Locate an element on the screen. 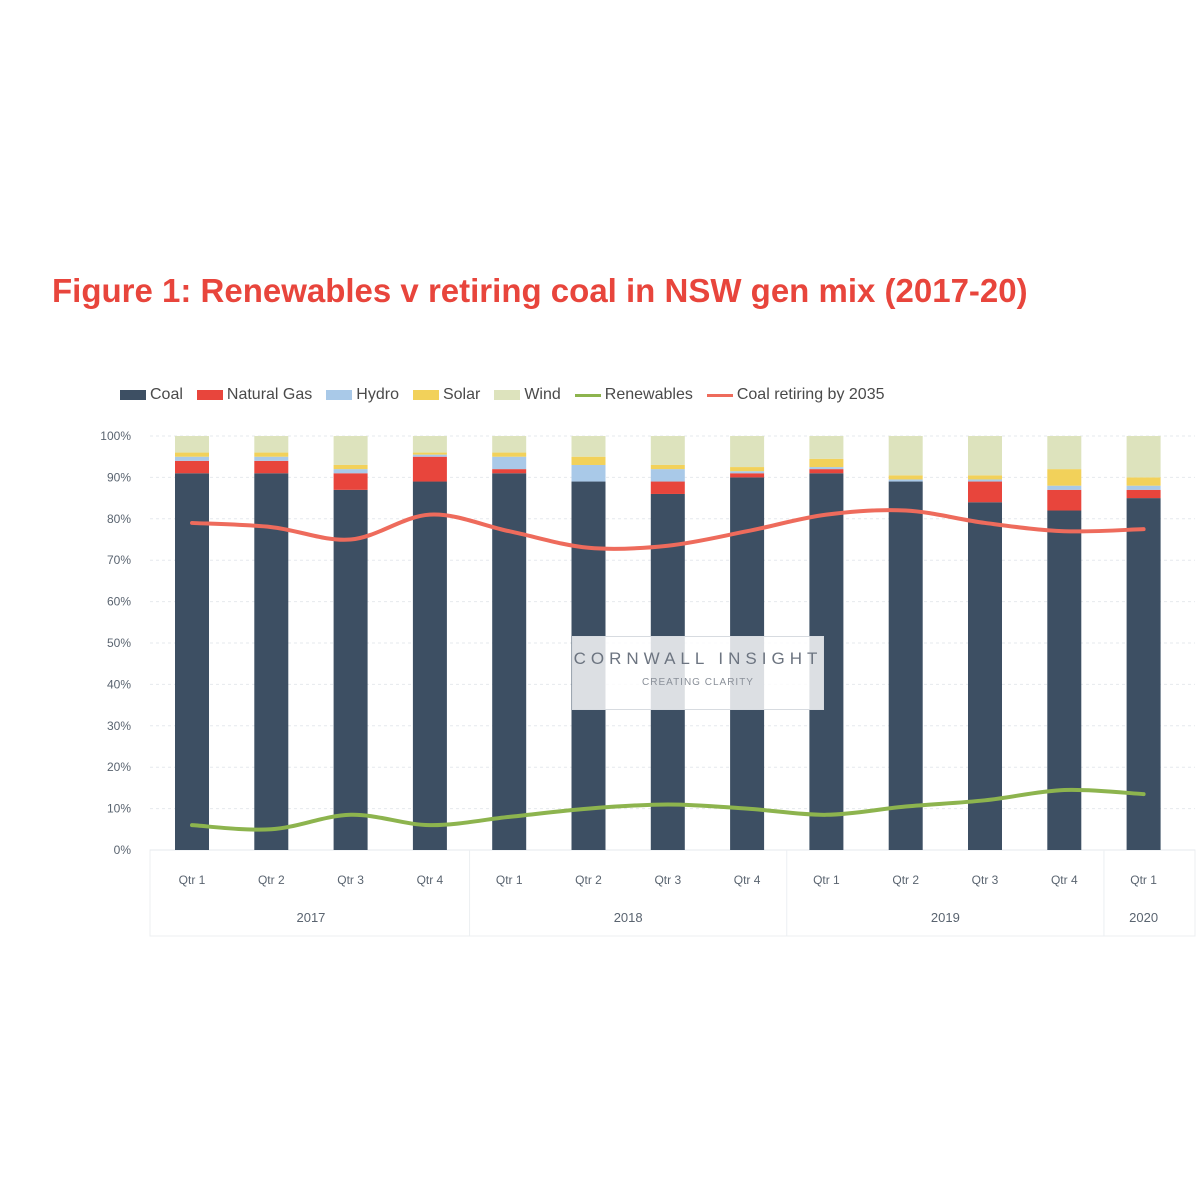 This screenshot has height=1200, width=1200. legend-item: Solar is located at coordinates (446, 395).